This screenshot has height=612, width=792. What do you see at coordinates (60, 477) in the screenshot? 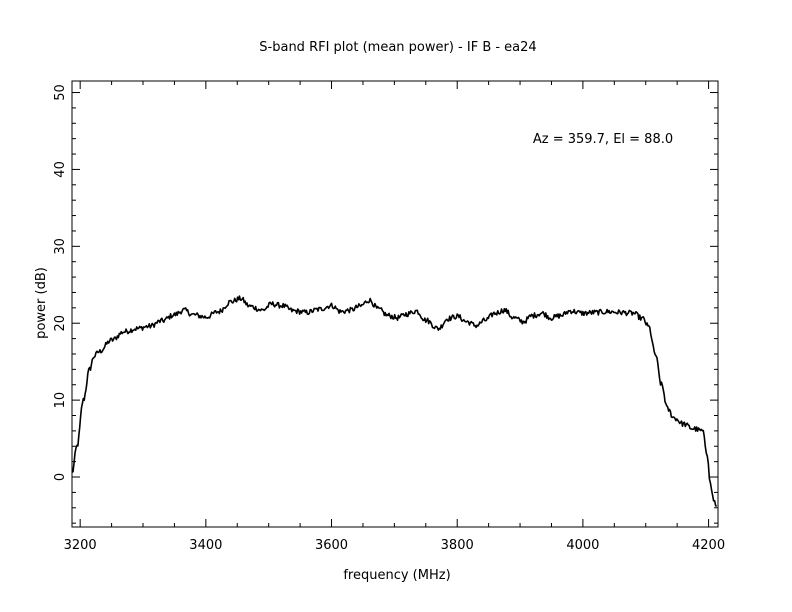
I see `y-tick-label: 0` at bounding box center [60, 477].